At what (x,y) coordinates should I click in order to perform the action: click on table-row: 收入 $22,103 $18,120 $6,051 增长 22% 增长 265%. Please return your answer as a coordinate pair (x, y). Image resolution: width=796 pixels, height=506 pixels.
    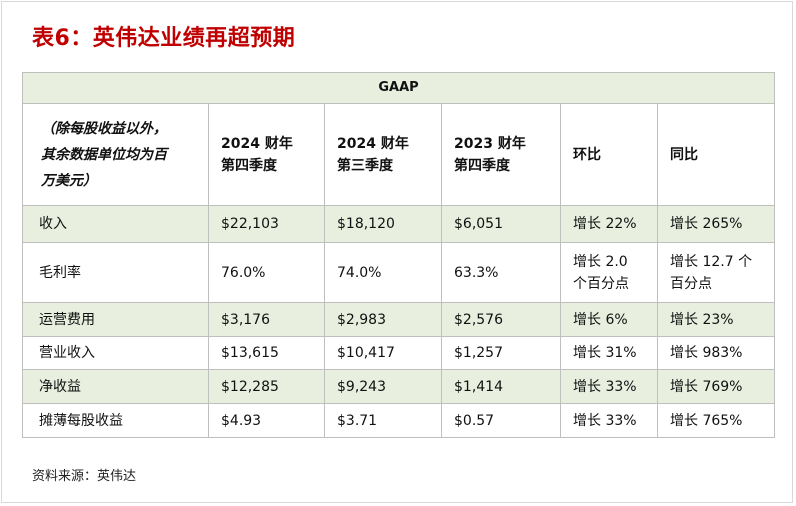
    Looking at the image, I should click on (399, 224).